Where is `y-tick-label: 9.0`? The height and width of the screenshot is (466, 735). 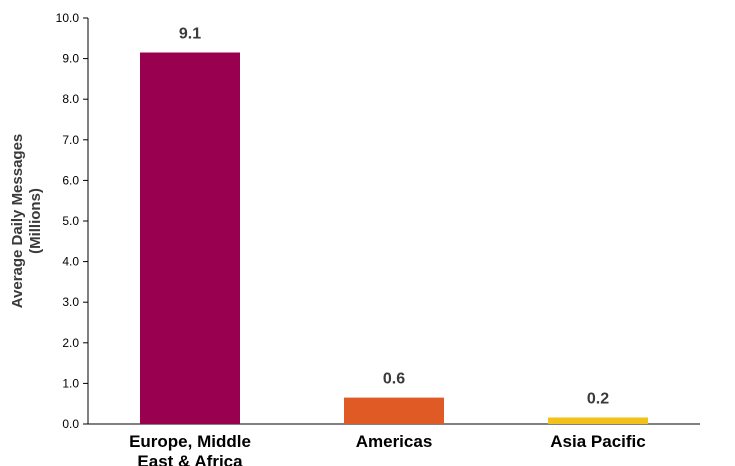 y-tick-label: 9.0 is located at coordinates (70, 59).